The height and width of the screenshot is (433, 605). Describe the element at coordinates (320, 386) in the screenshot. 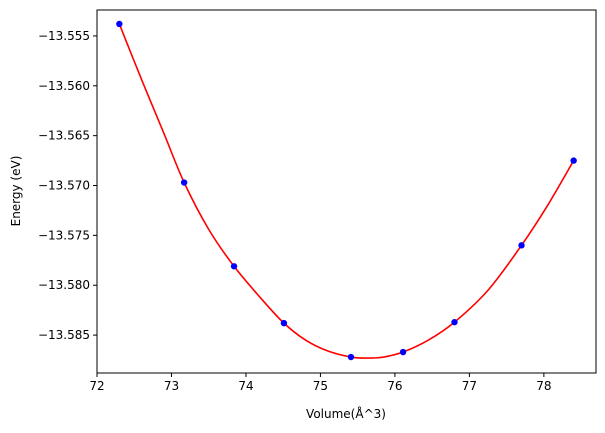

I see `x-tick-label: 75` at that location.